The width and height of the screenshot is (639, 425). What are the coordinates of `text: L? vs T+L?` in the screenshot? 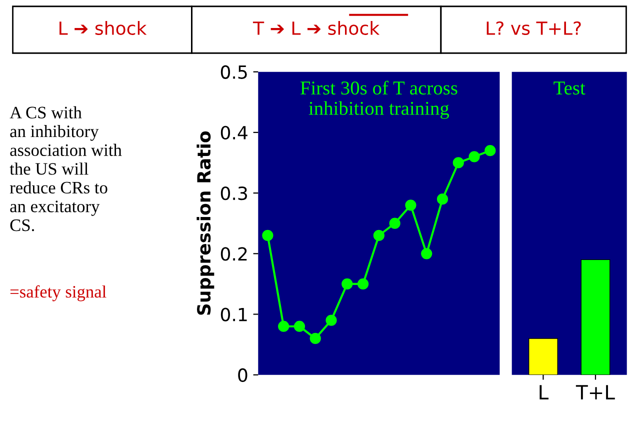 It's located at (533, 28).